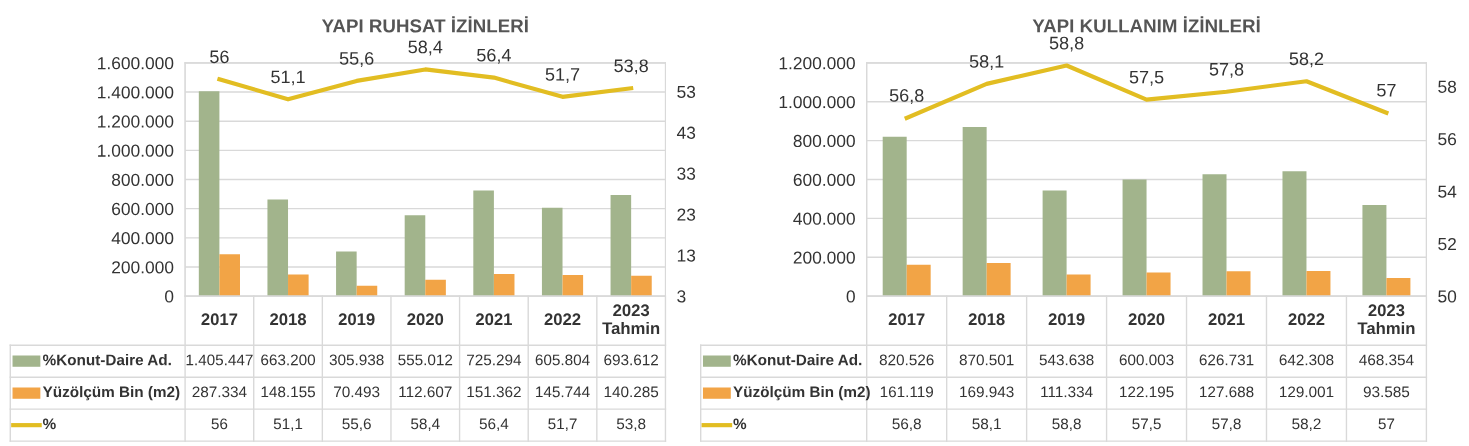 The image size is (1469, 446). Describe the element at coordinates (907, 392) in the screenshot. I see `data-label: 161.119` at that location.